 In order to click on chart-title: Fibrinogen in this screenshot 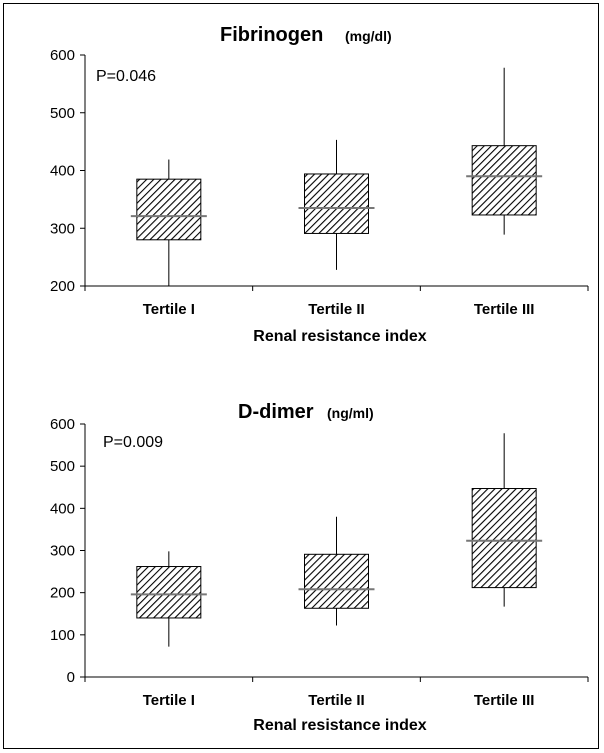, I will do `click(271, 35)`.